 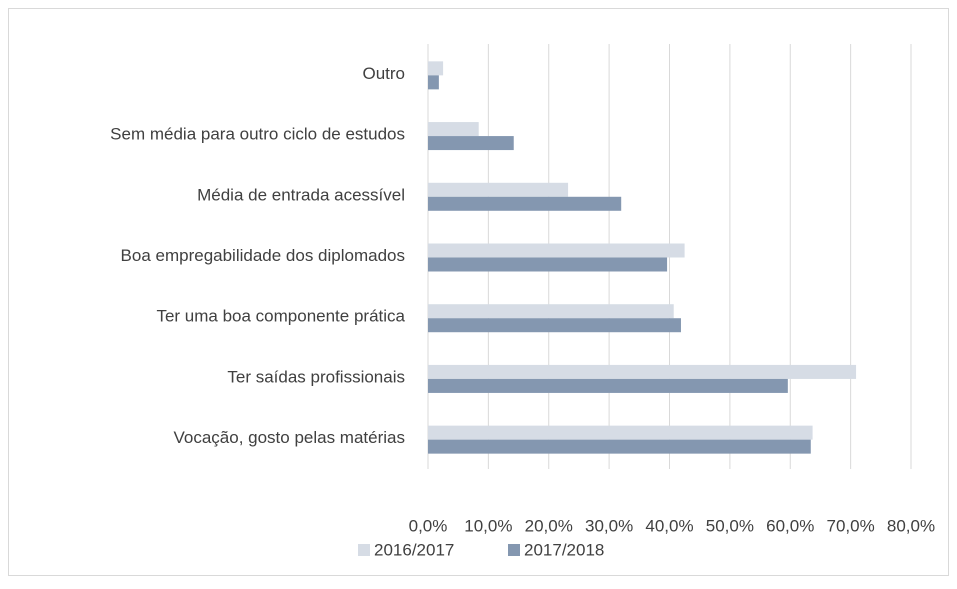 I want to click on x-tick-label: 30,0%, so click(x=609, y=525).